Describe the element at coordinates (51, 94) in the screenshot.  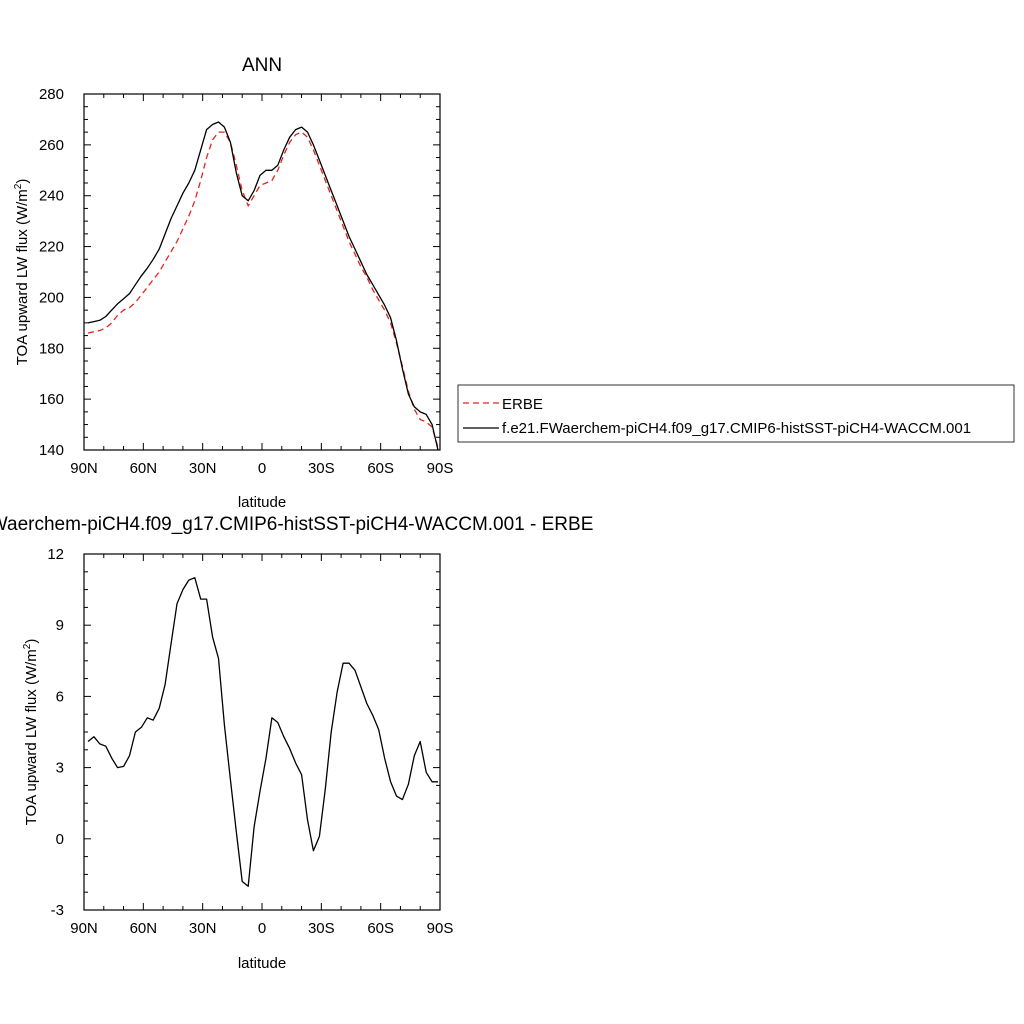
I see `y-tick-label: 280` at that location.